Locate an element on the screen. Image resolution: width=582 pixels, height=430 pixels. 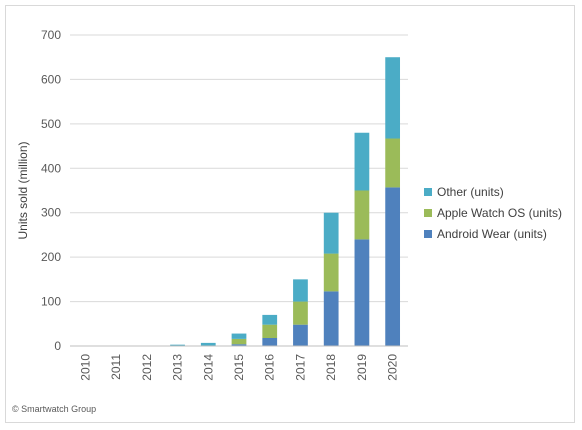
credit-text: © Smartwatch Group is located at coordinates (54, 409).